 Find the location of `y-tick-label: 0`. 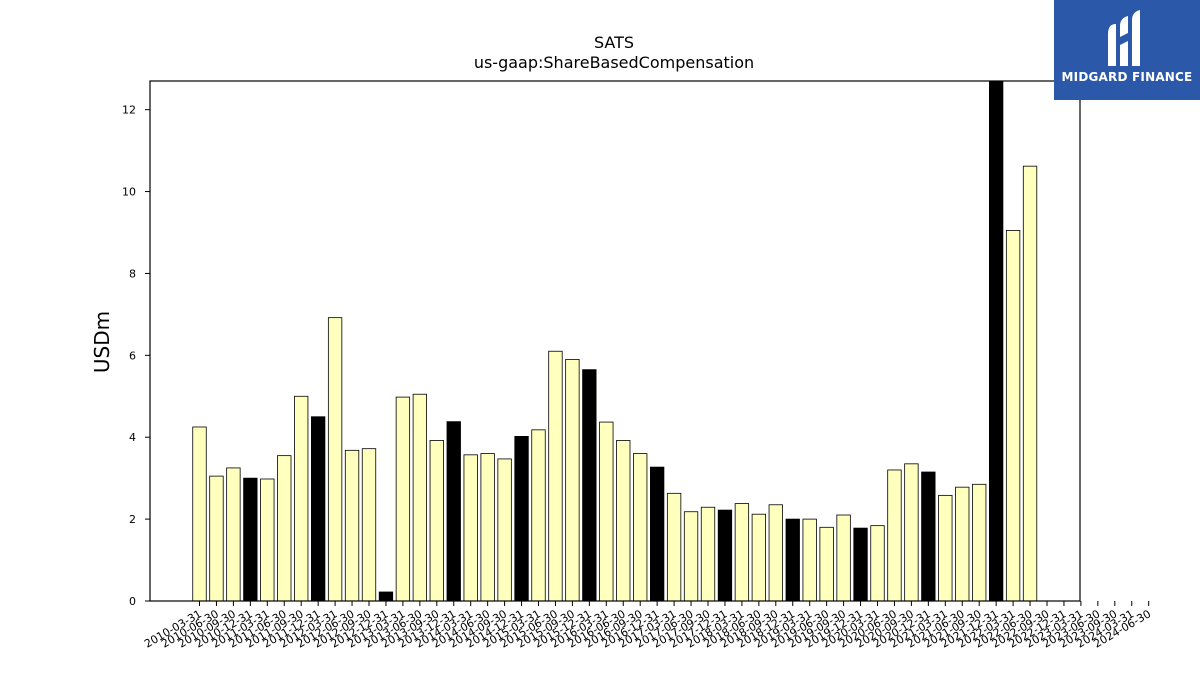

y-tick-label: 0 is located at coordinates (132, 601).